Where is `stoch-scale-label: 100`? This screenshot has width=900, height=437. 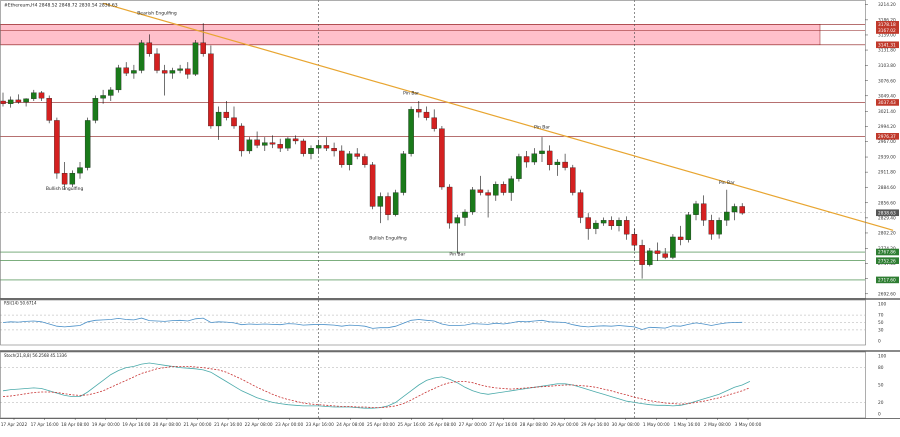 stoch-scale-label: 100 is located at coordinates (882, 357).